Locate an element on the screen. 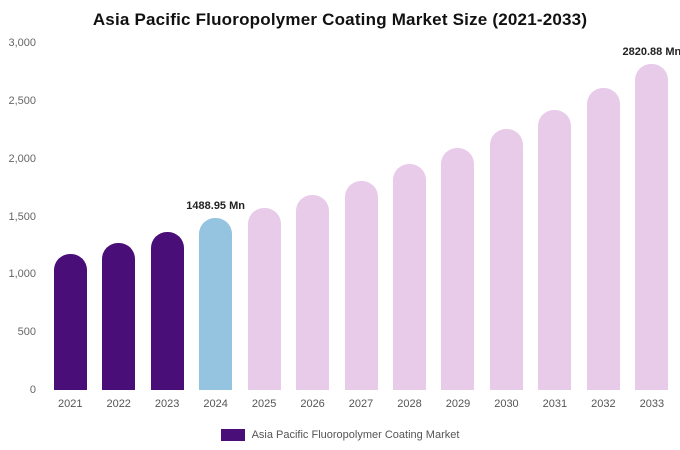 Image resolution: width=680 pixels, height=450 pixels. bar-column-2027: 2027 is located at coordinates (361, 226).